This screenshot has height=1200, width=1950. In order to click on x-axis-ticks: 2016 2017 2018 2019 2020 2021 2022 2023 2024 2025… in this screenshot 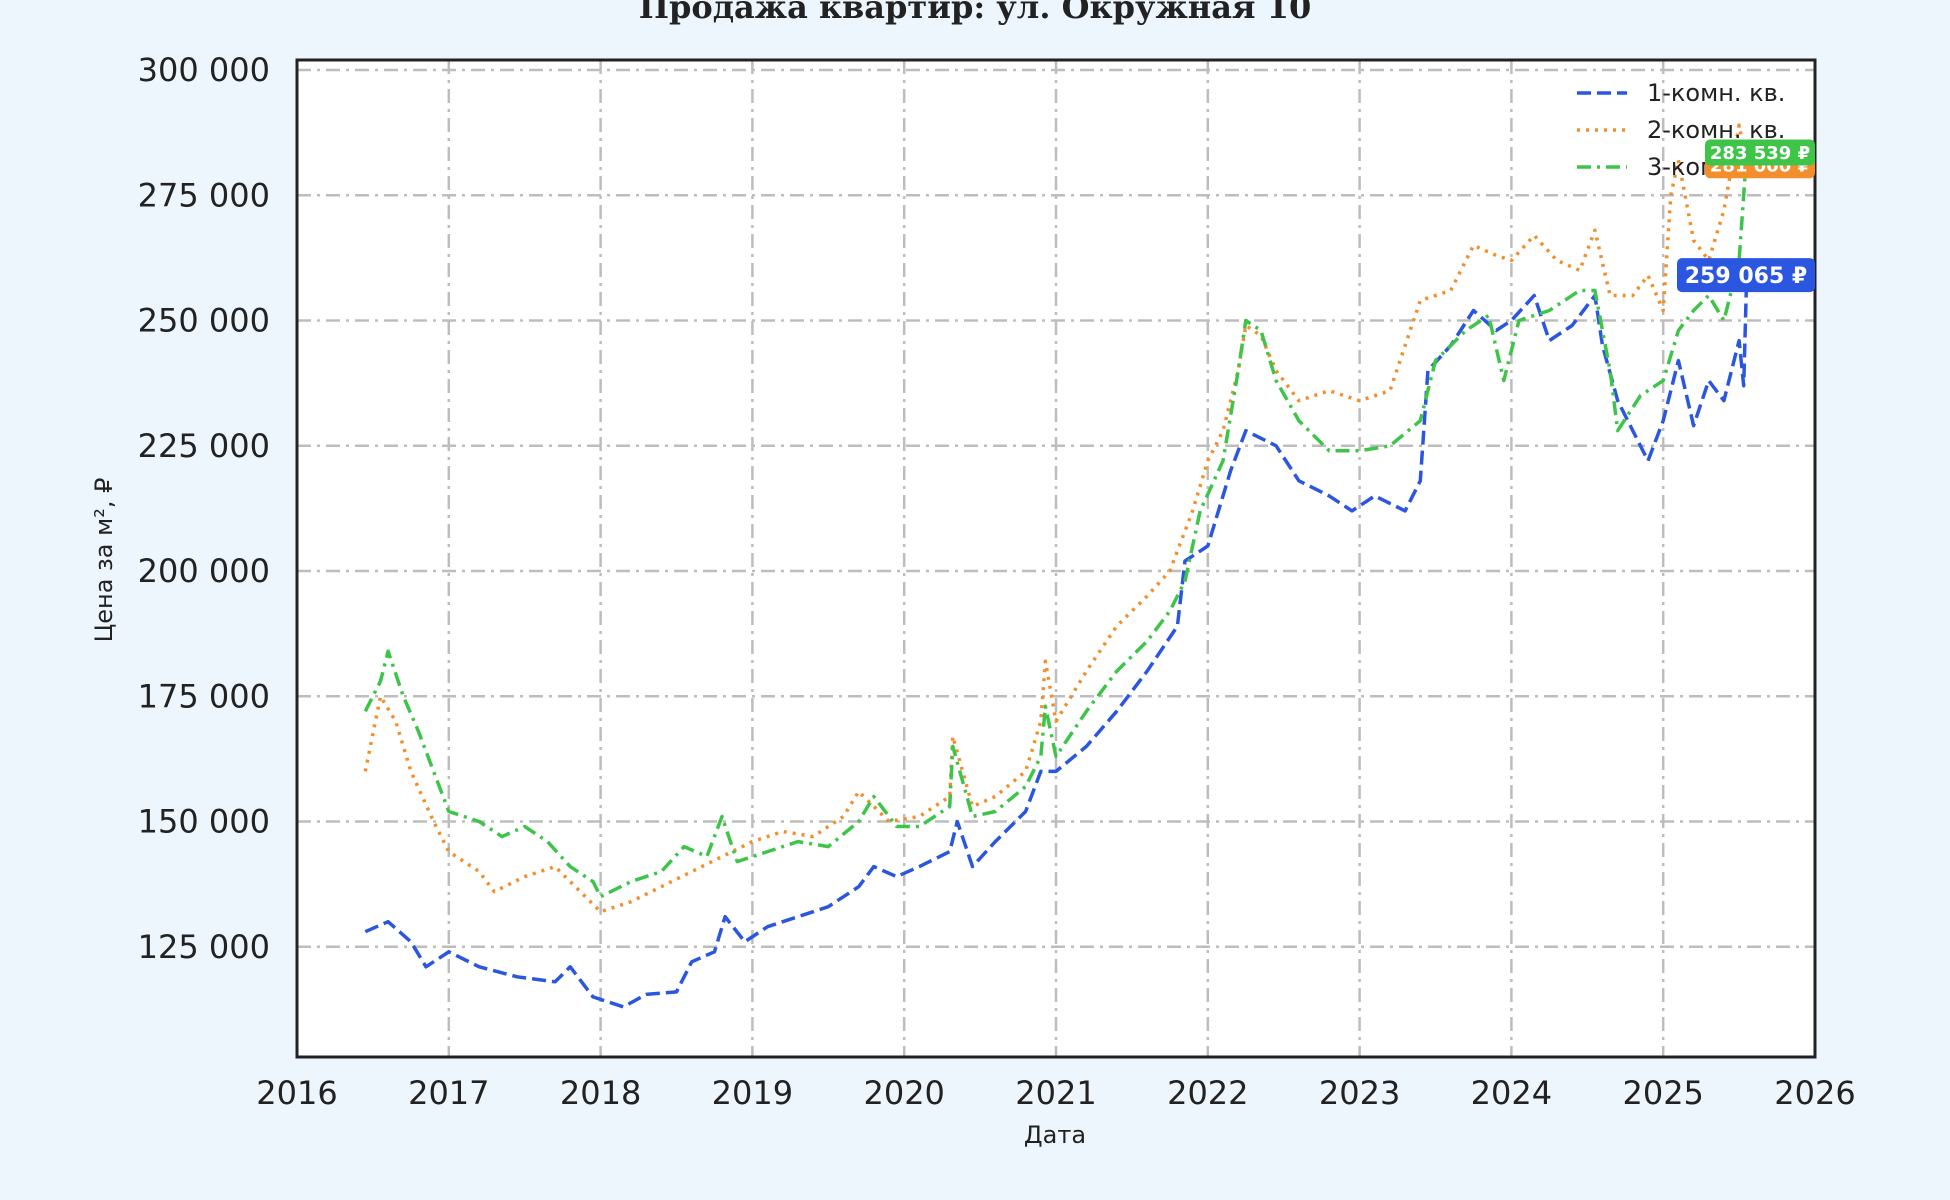, I will do `click(1055, 1093)`.